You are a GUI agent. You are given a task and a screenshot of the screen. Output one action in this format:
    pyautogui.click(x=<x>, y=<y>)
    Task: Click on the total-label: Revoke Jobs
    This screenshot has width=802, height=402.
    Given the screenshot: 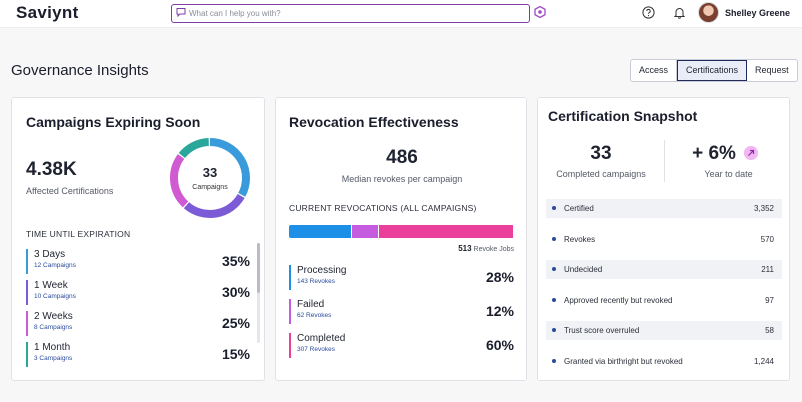 What is the action you would take?
    pyautogui.click(x=493, y=249)
    